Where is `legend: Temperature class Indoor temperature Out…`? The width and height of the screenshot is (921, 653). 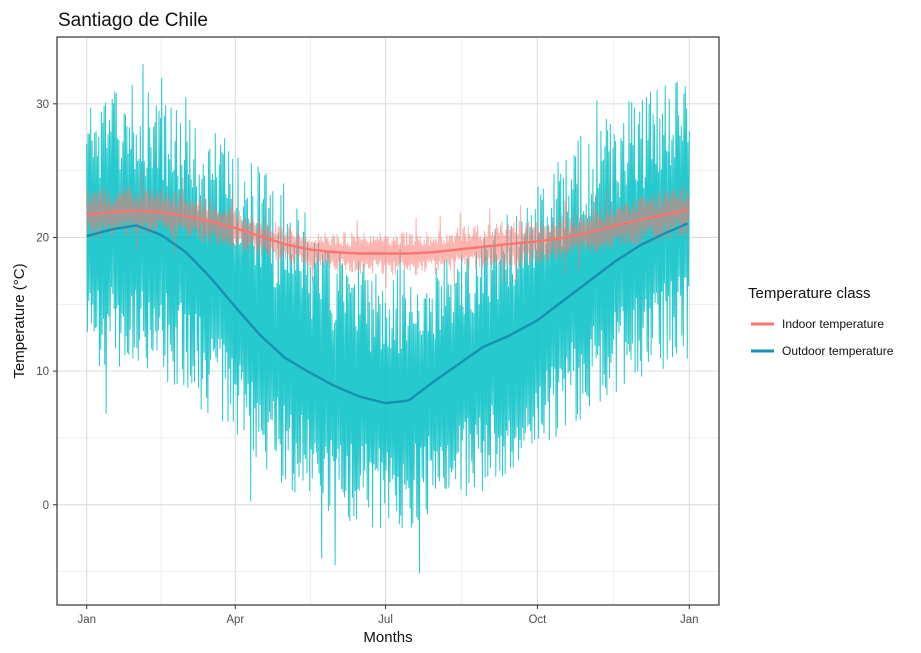 legend: Temperature class Indoor temperature Out… is located at coordinates (821, 321).